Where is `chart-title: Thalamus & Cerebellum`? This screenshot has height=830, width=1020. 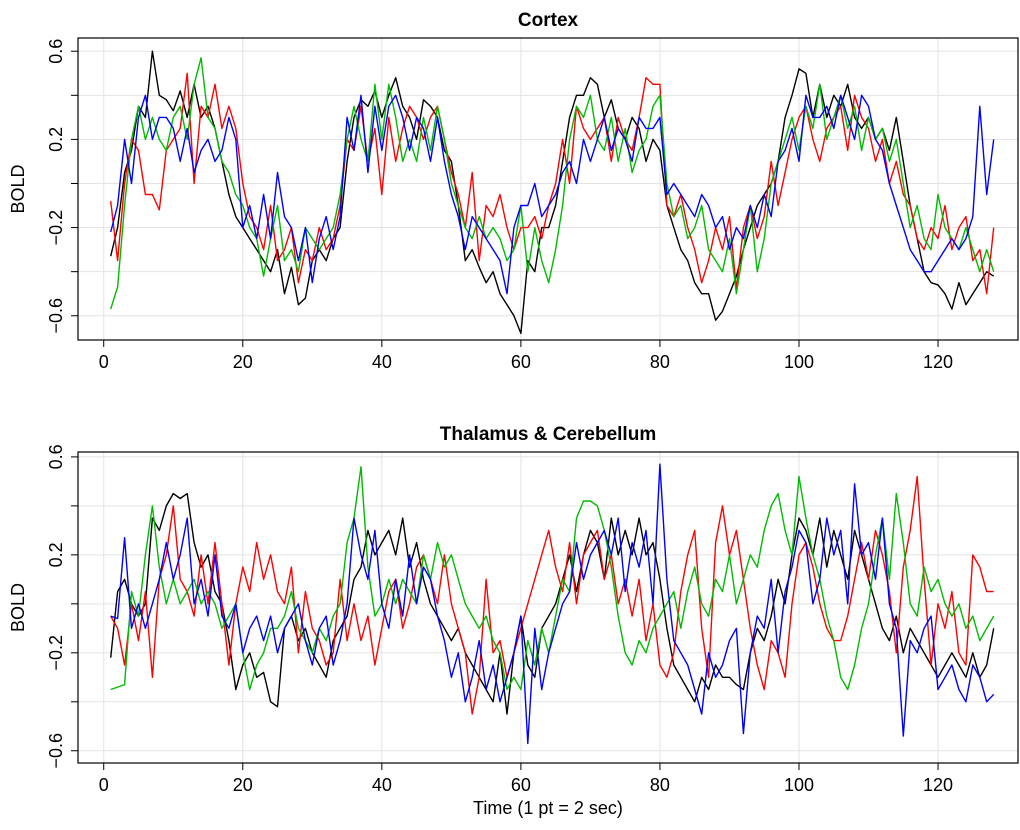 chart-title: Thalamus & Cerebellum is located at coordinates (548, 434).